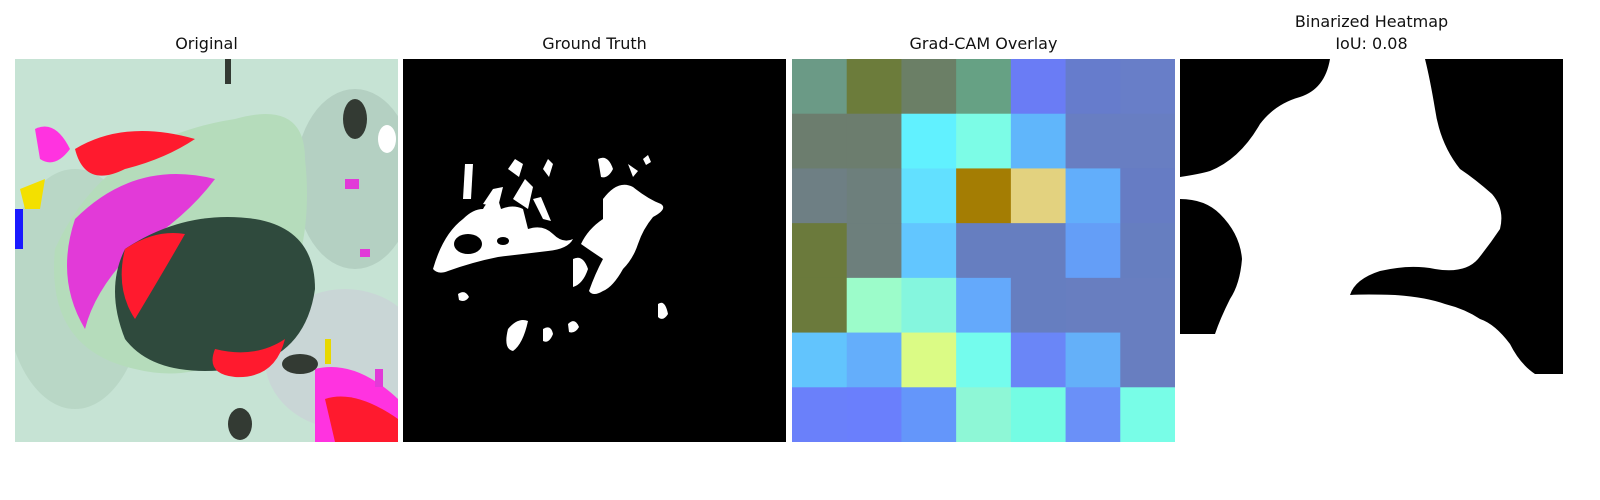  Describe the element at coordinates (1371, 21) in the screenshot. I see `panel-title: Binarized Heatmap` at that location.